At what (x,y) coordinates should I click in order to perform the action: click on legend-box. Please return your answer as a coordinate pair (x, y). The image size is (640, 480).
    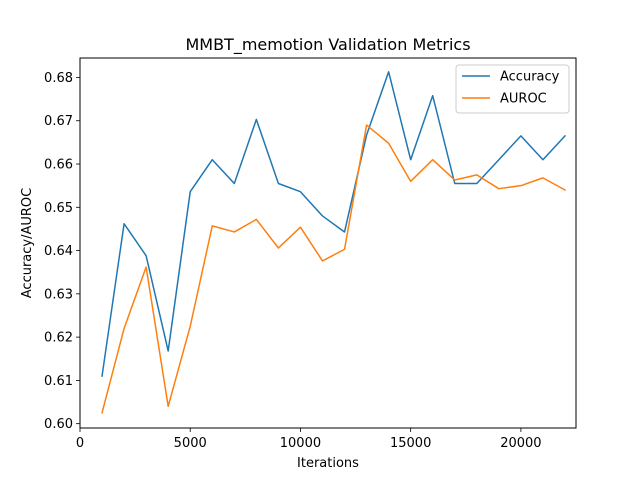
    Looking at the image, I should click on (512, 89).